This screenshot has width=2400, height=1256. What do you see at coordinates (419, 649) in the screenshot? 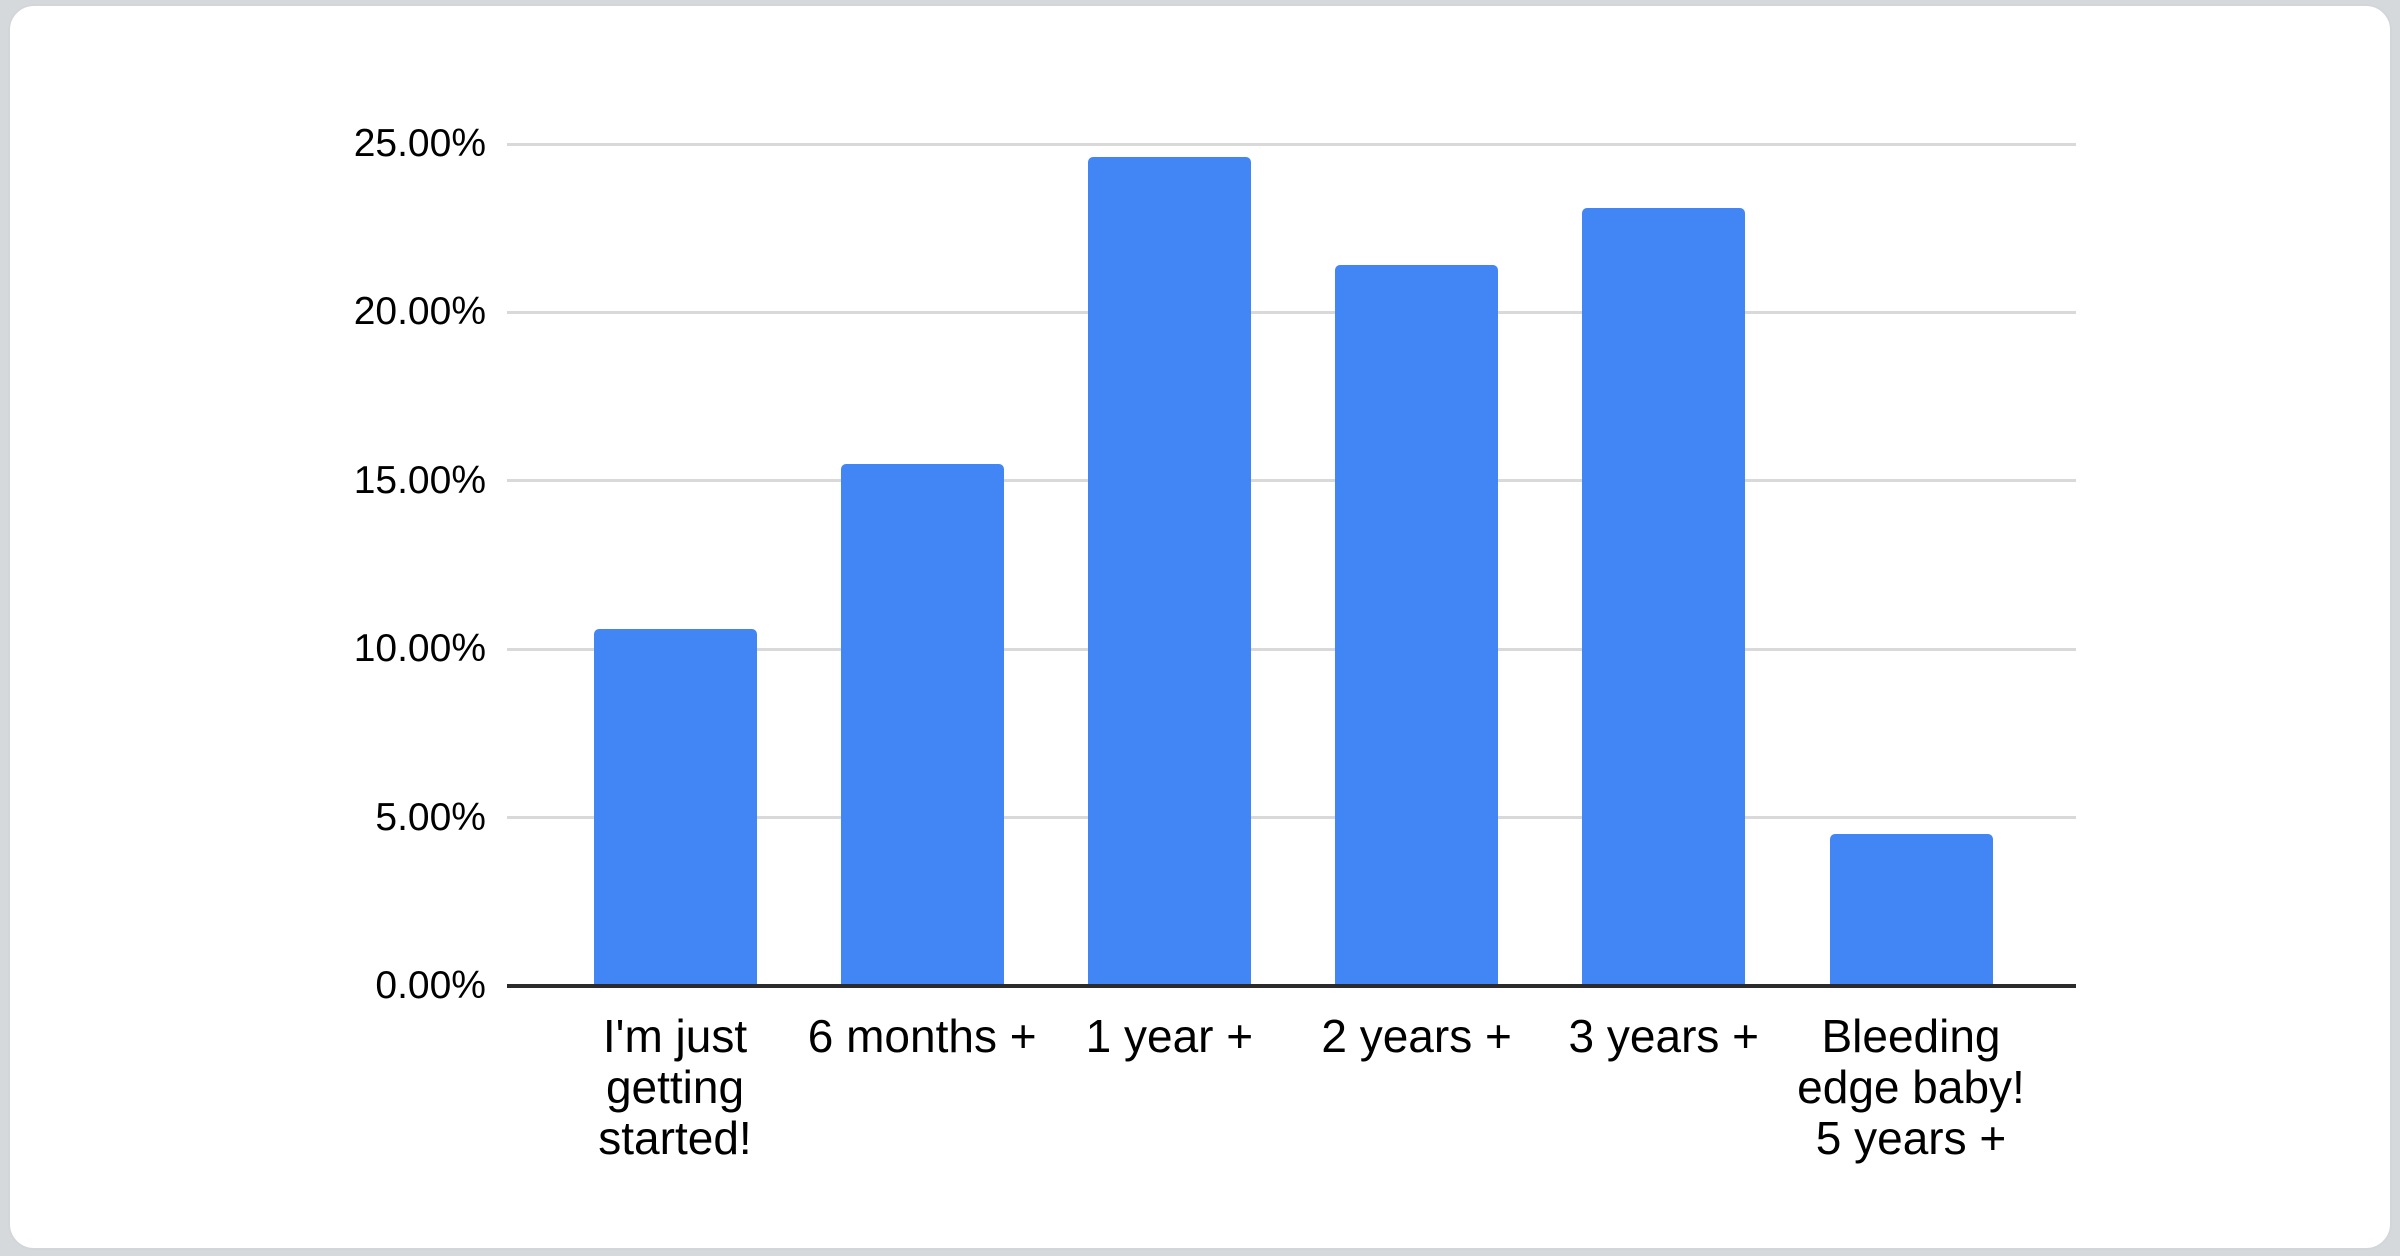
I see `y-axis-label: 10.00%` at bounding box center [419, 649].